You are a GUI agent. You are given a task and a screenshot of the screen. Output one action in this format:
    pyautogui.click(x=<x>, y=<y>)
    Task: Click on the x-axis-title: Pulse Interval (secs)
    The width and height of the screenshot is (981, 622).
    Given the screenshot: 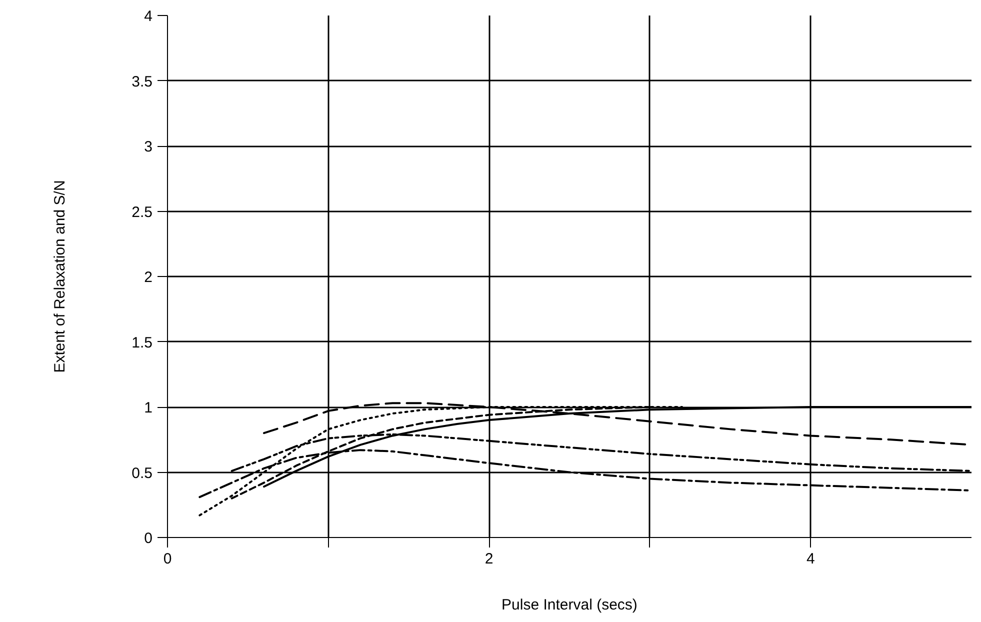 What is the action you would take?
    pyautogui.click(x=570, y=605)
    